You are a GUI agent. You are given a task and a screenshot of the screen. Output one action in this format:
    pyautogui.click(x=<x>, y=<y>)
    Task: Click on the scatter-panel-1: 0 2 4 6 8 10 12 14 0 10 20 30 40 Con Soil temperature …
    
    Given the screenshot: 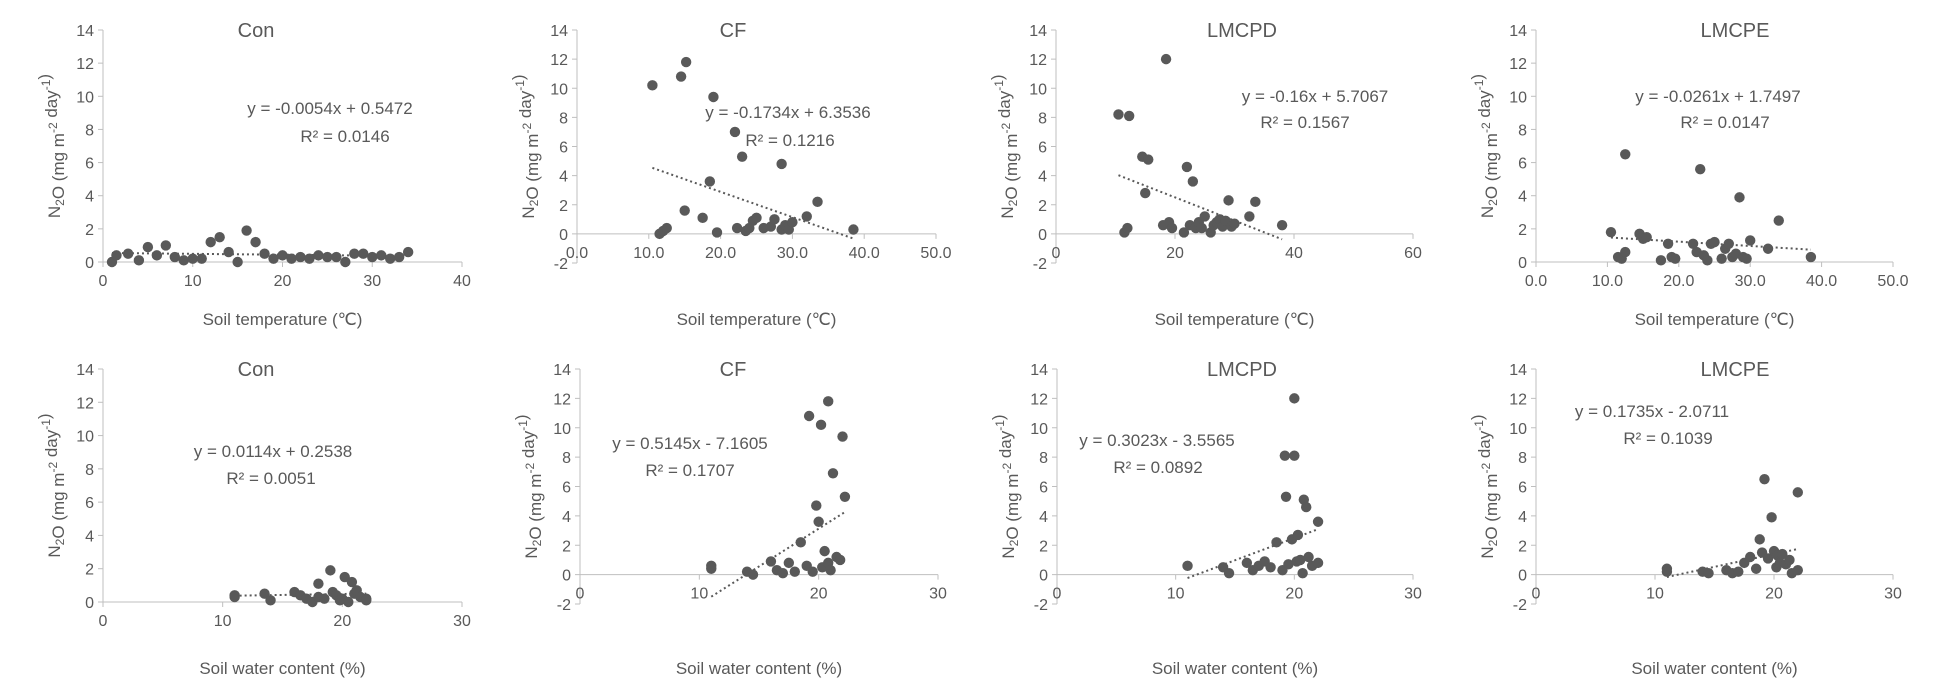 What is the action you would take?
    pyautogui.click(x=253, y=174)
    